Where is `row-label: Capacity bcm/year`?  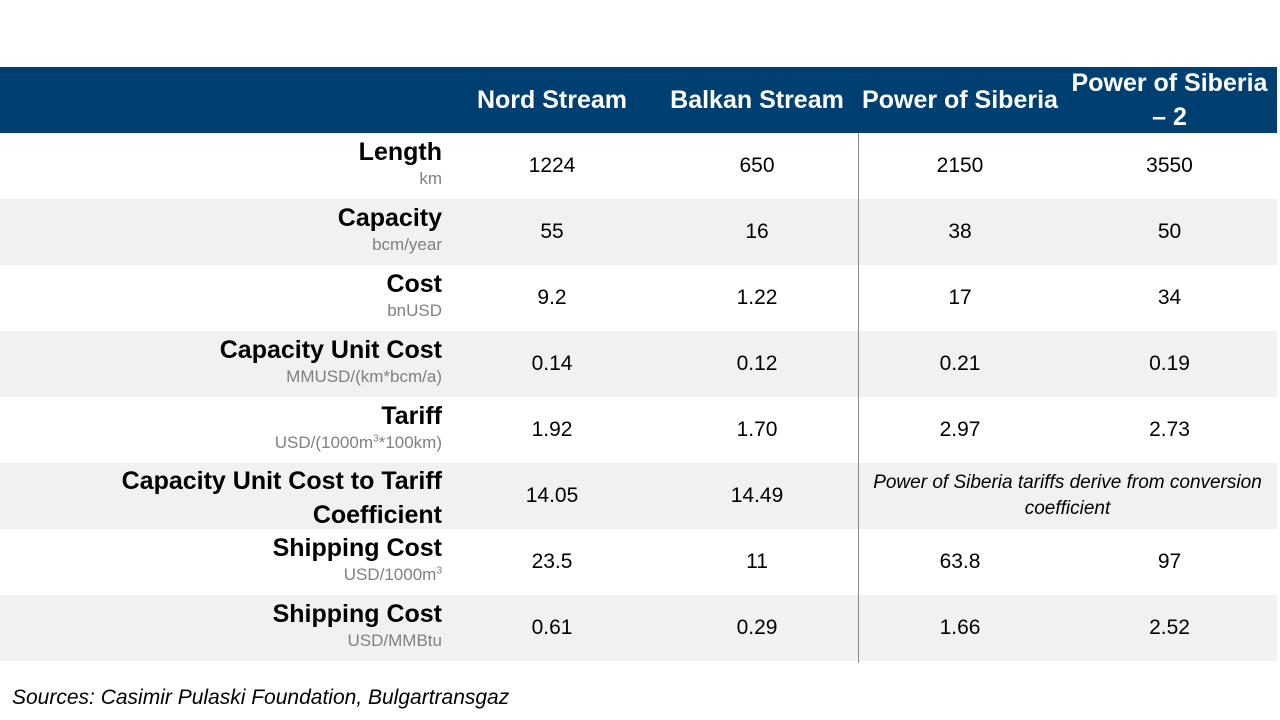
row-label: Capacity bcm/year is located at coordinates (221, 230).